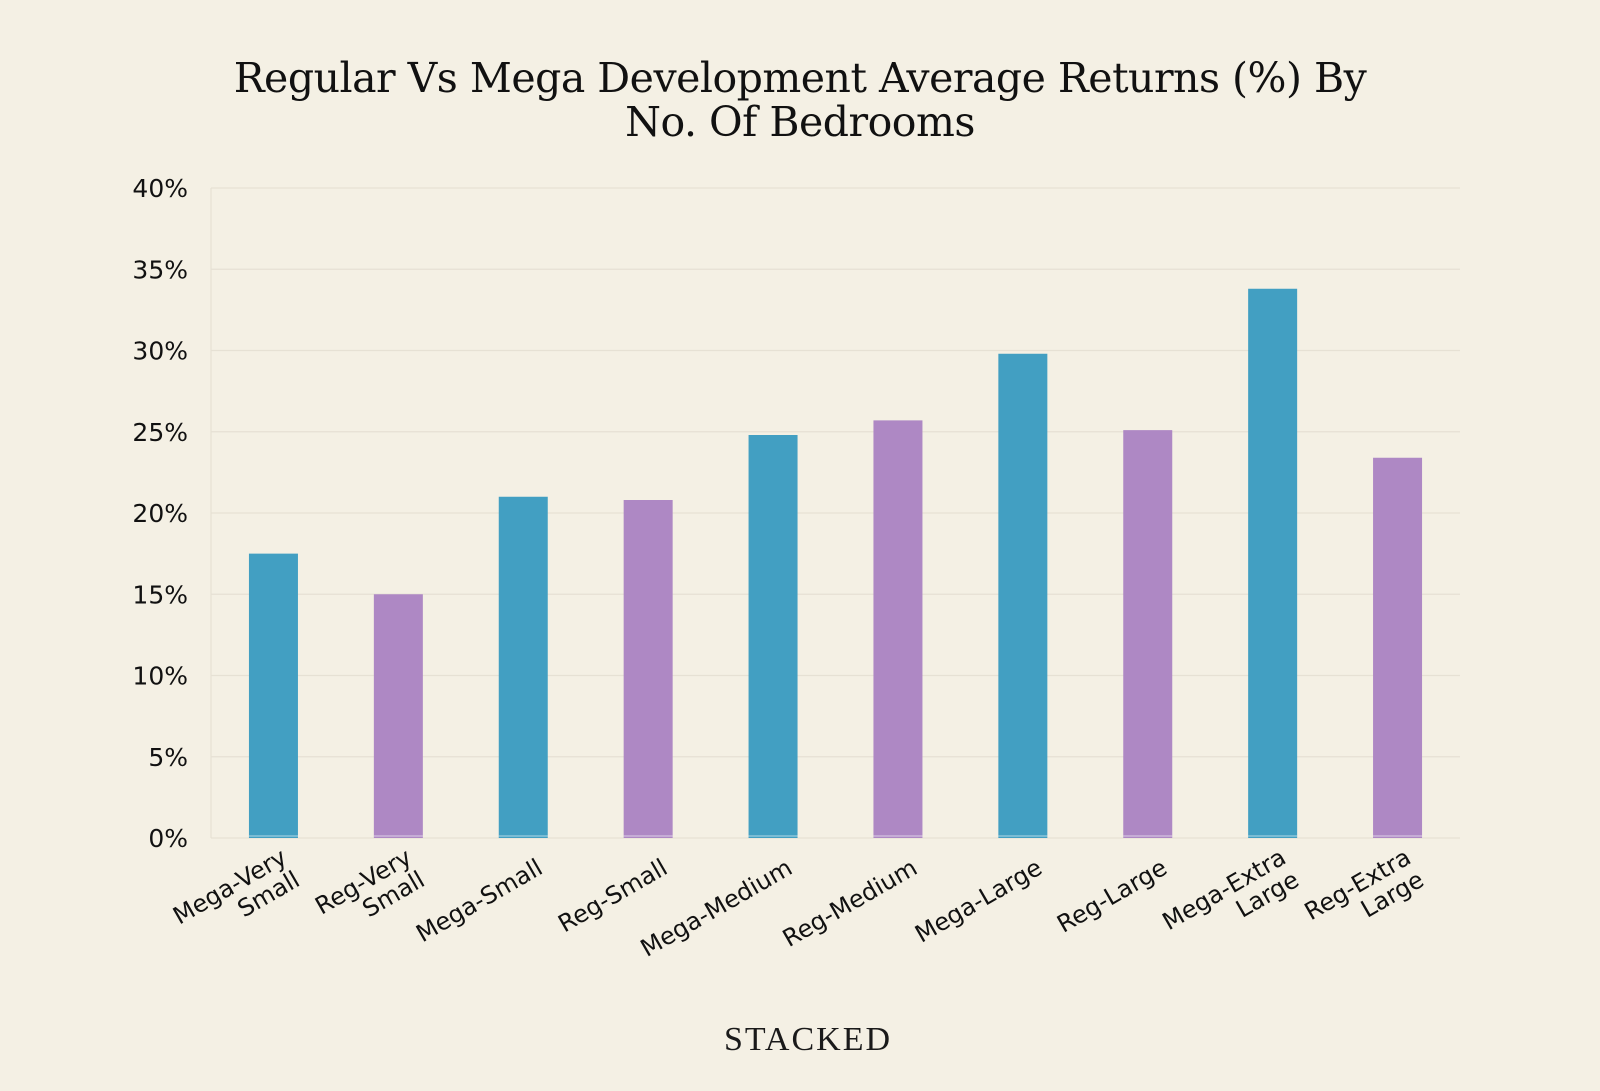 The width and height of the screenshot is (1600, 1091). What do you see at coordinates (800, 122) in the screenshot?
I see `chart-title-line-2: No. Of Bedrooms` at bounding box center [800, 122].